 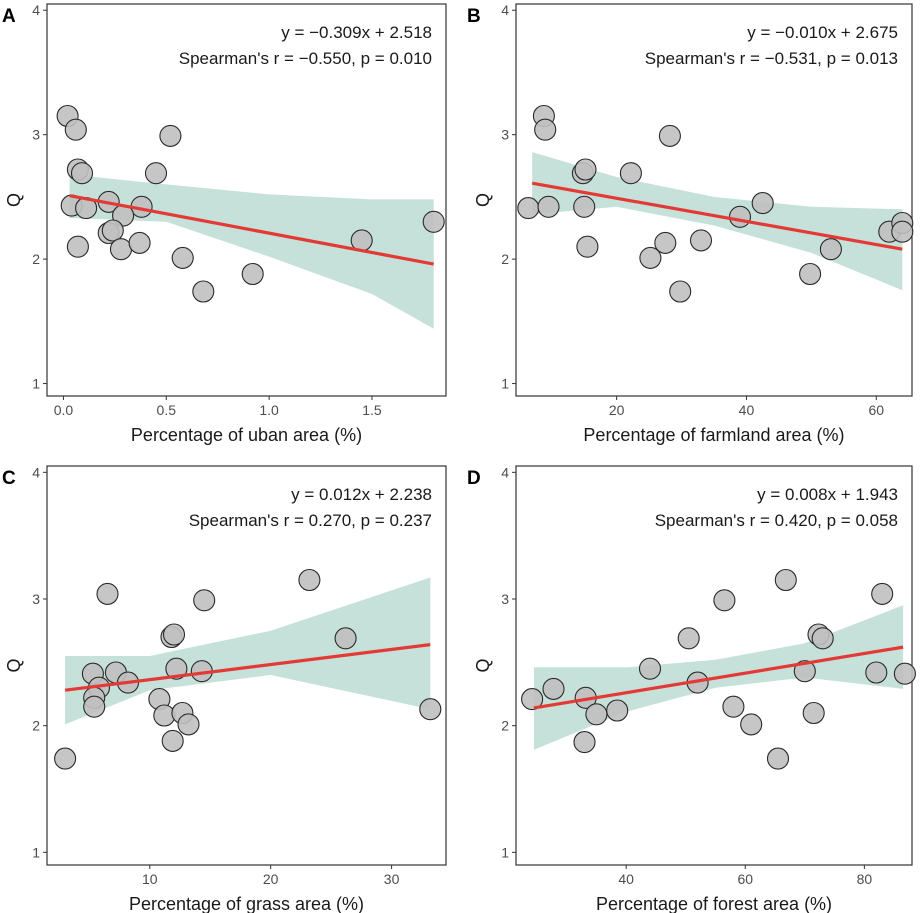 What do you see at coordinates (372, 410) in the screenshot?
I see `x-tick-label: 1.5` at bounding box center [372, 410].